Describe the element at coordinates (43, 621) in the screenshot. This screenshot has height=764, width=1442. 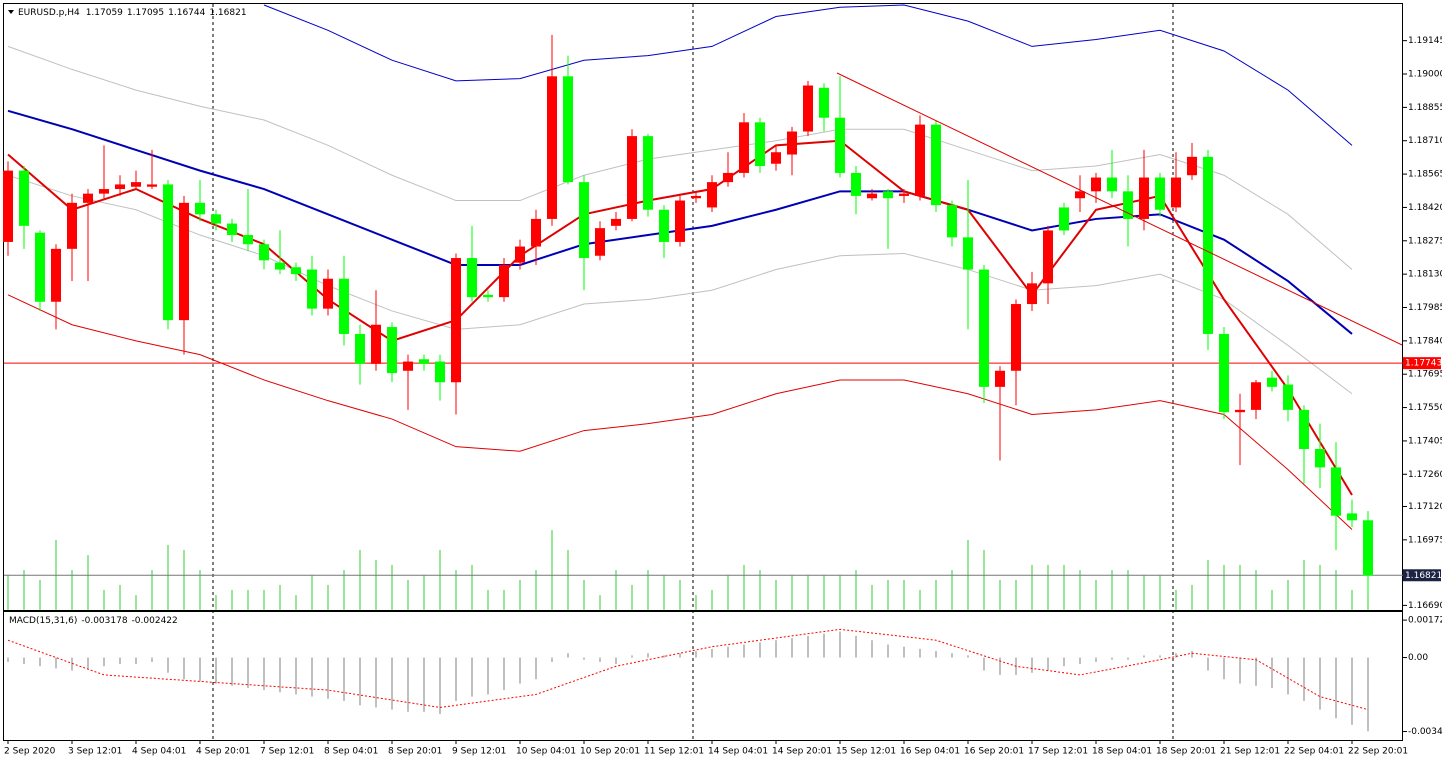
I see `indicator-name: MACD(15,31,6)` at that location.